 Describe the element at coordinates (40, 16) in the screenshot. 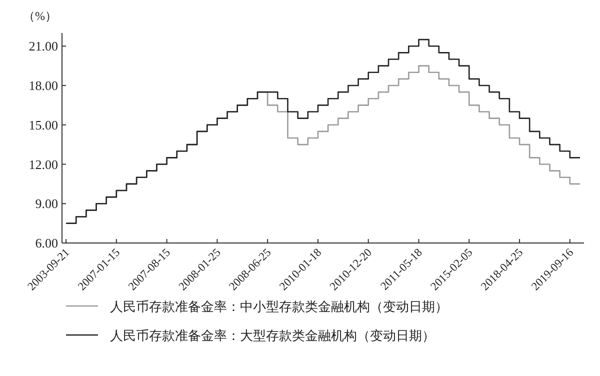

I see `y-axis-title: （%）` at that location.